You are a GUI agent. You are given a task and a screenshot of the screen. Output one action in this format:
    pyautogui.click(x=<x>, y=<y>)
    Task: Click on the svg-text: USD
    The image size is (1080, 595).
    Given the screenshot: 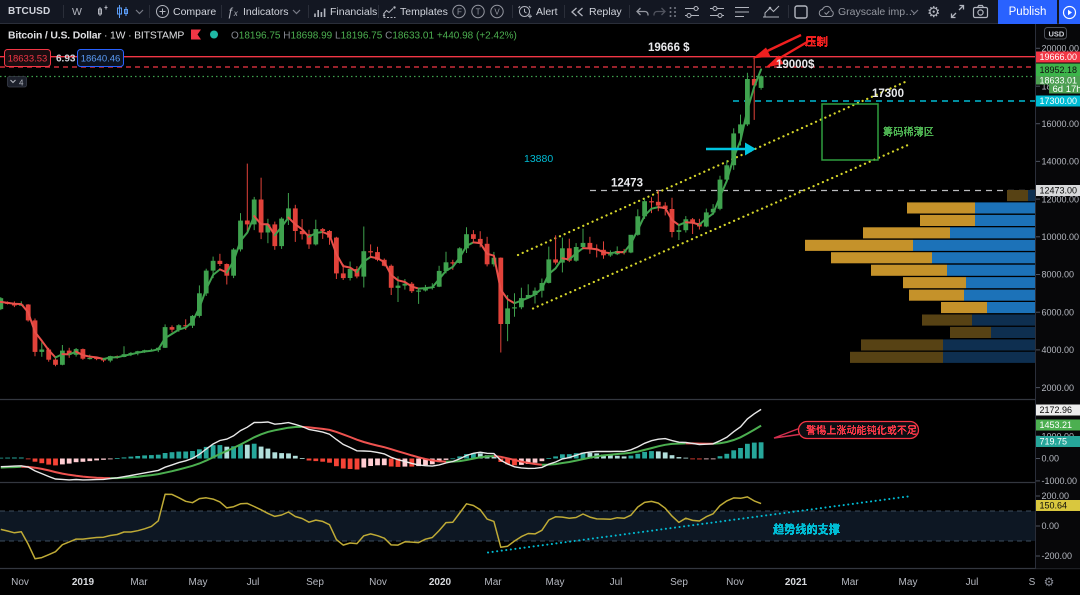 What is the action you would take?
    pyautogui.click(x=1057, y=34)
    